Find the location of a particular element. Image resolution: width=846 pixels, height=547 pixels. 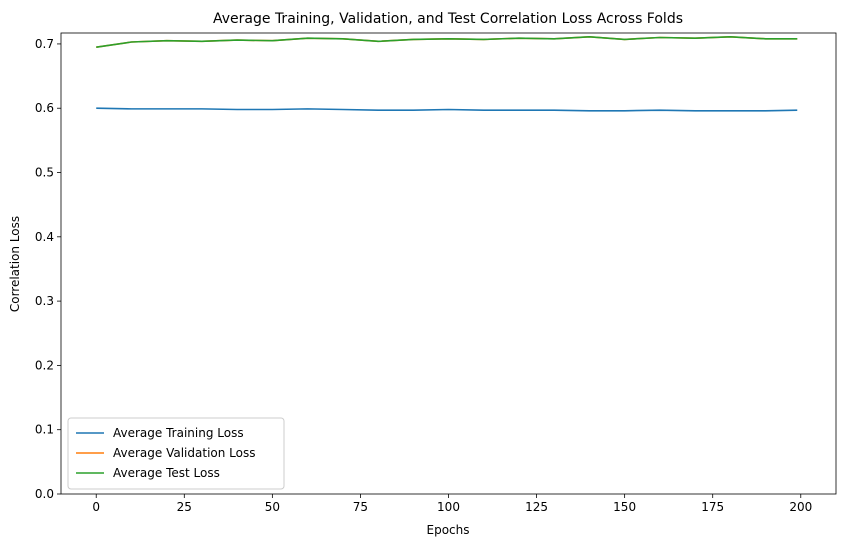

legend-box is located at coordinates (176, 453).